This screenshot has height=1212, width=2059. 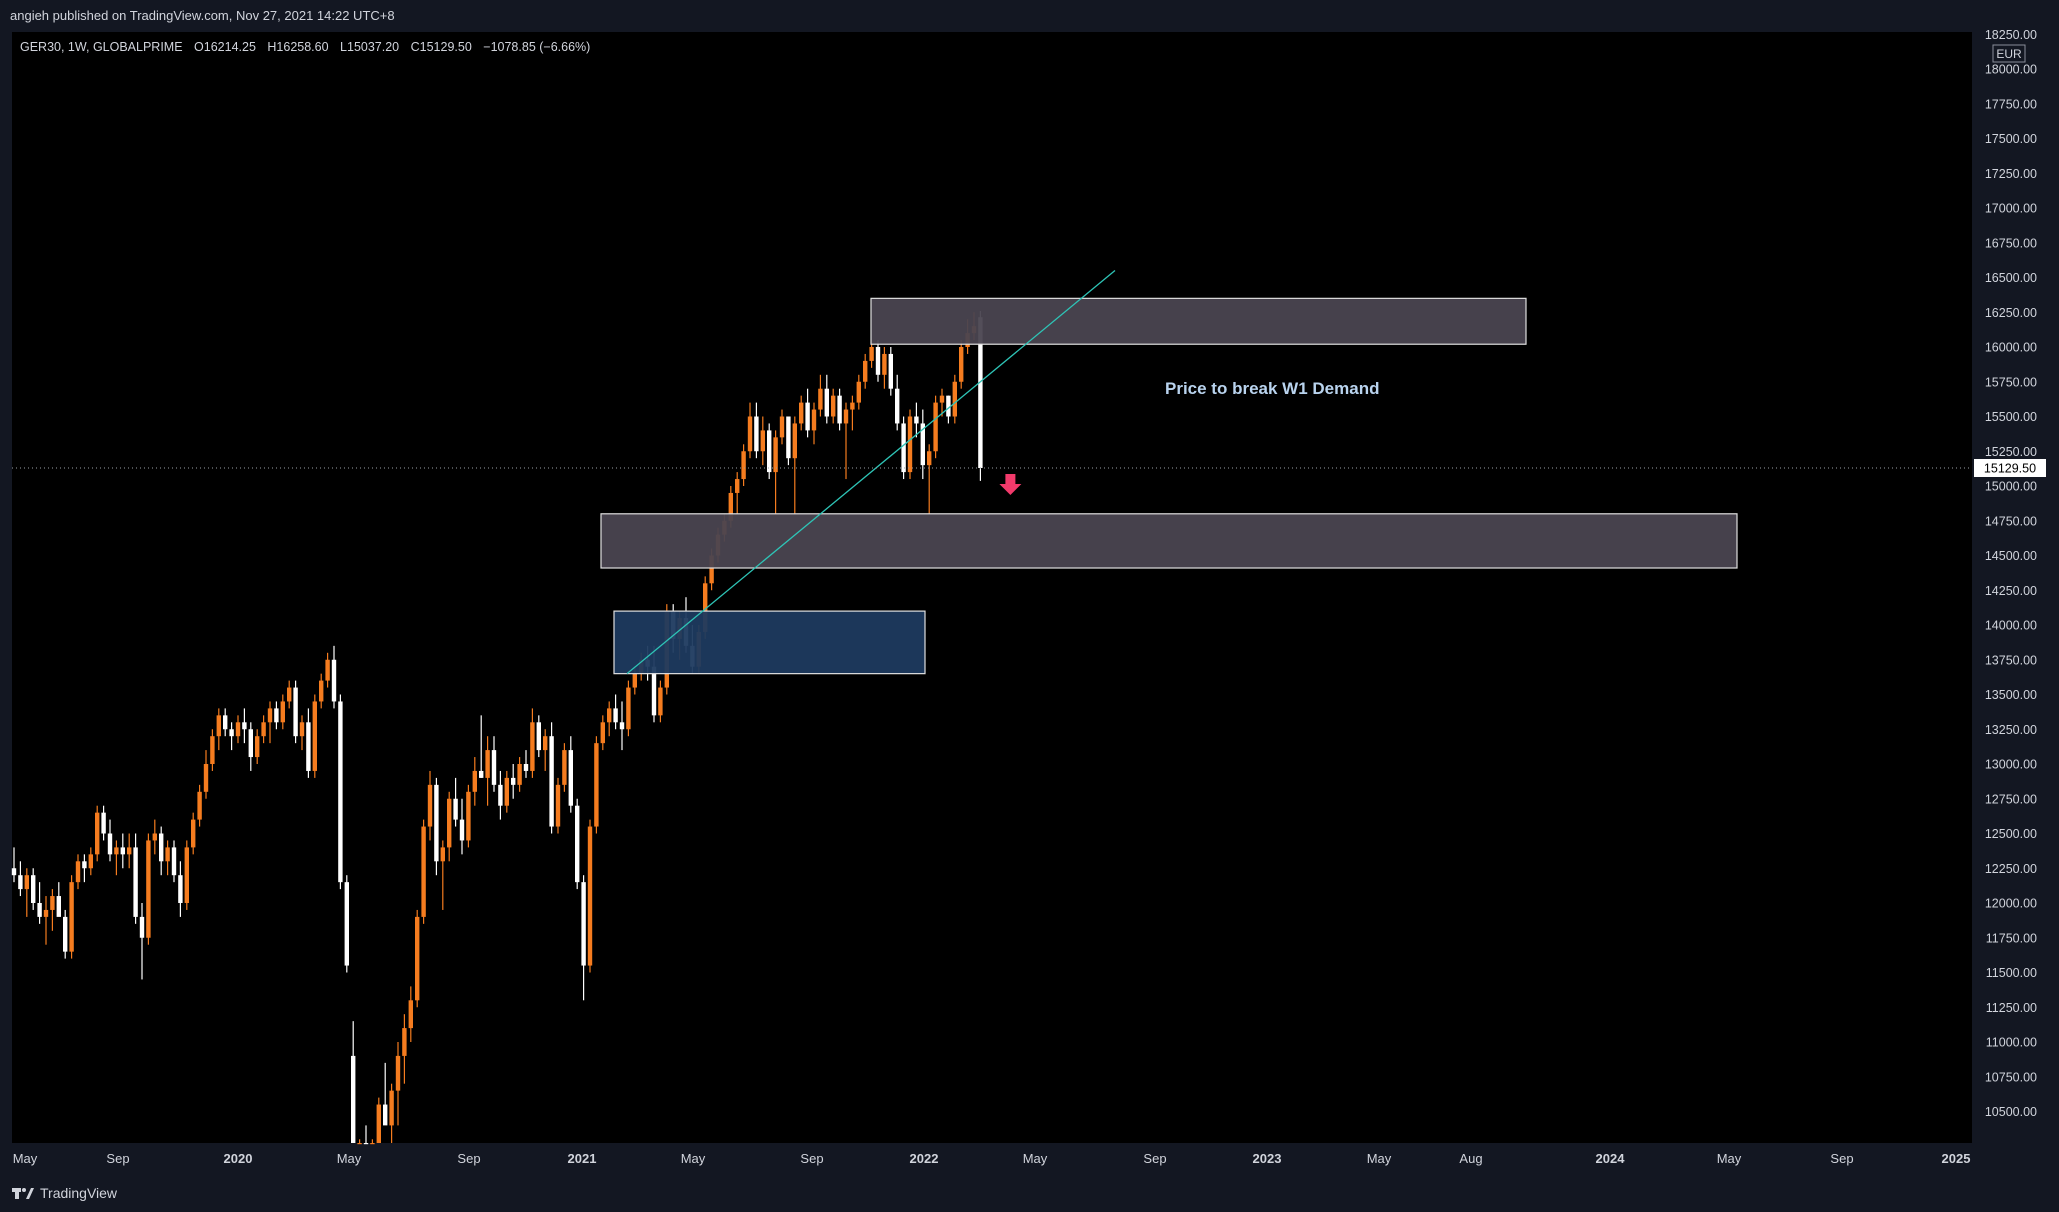 I want to click on time-tick-label: Sep, so click(x=468, y=1158).